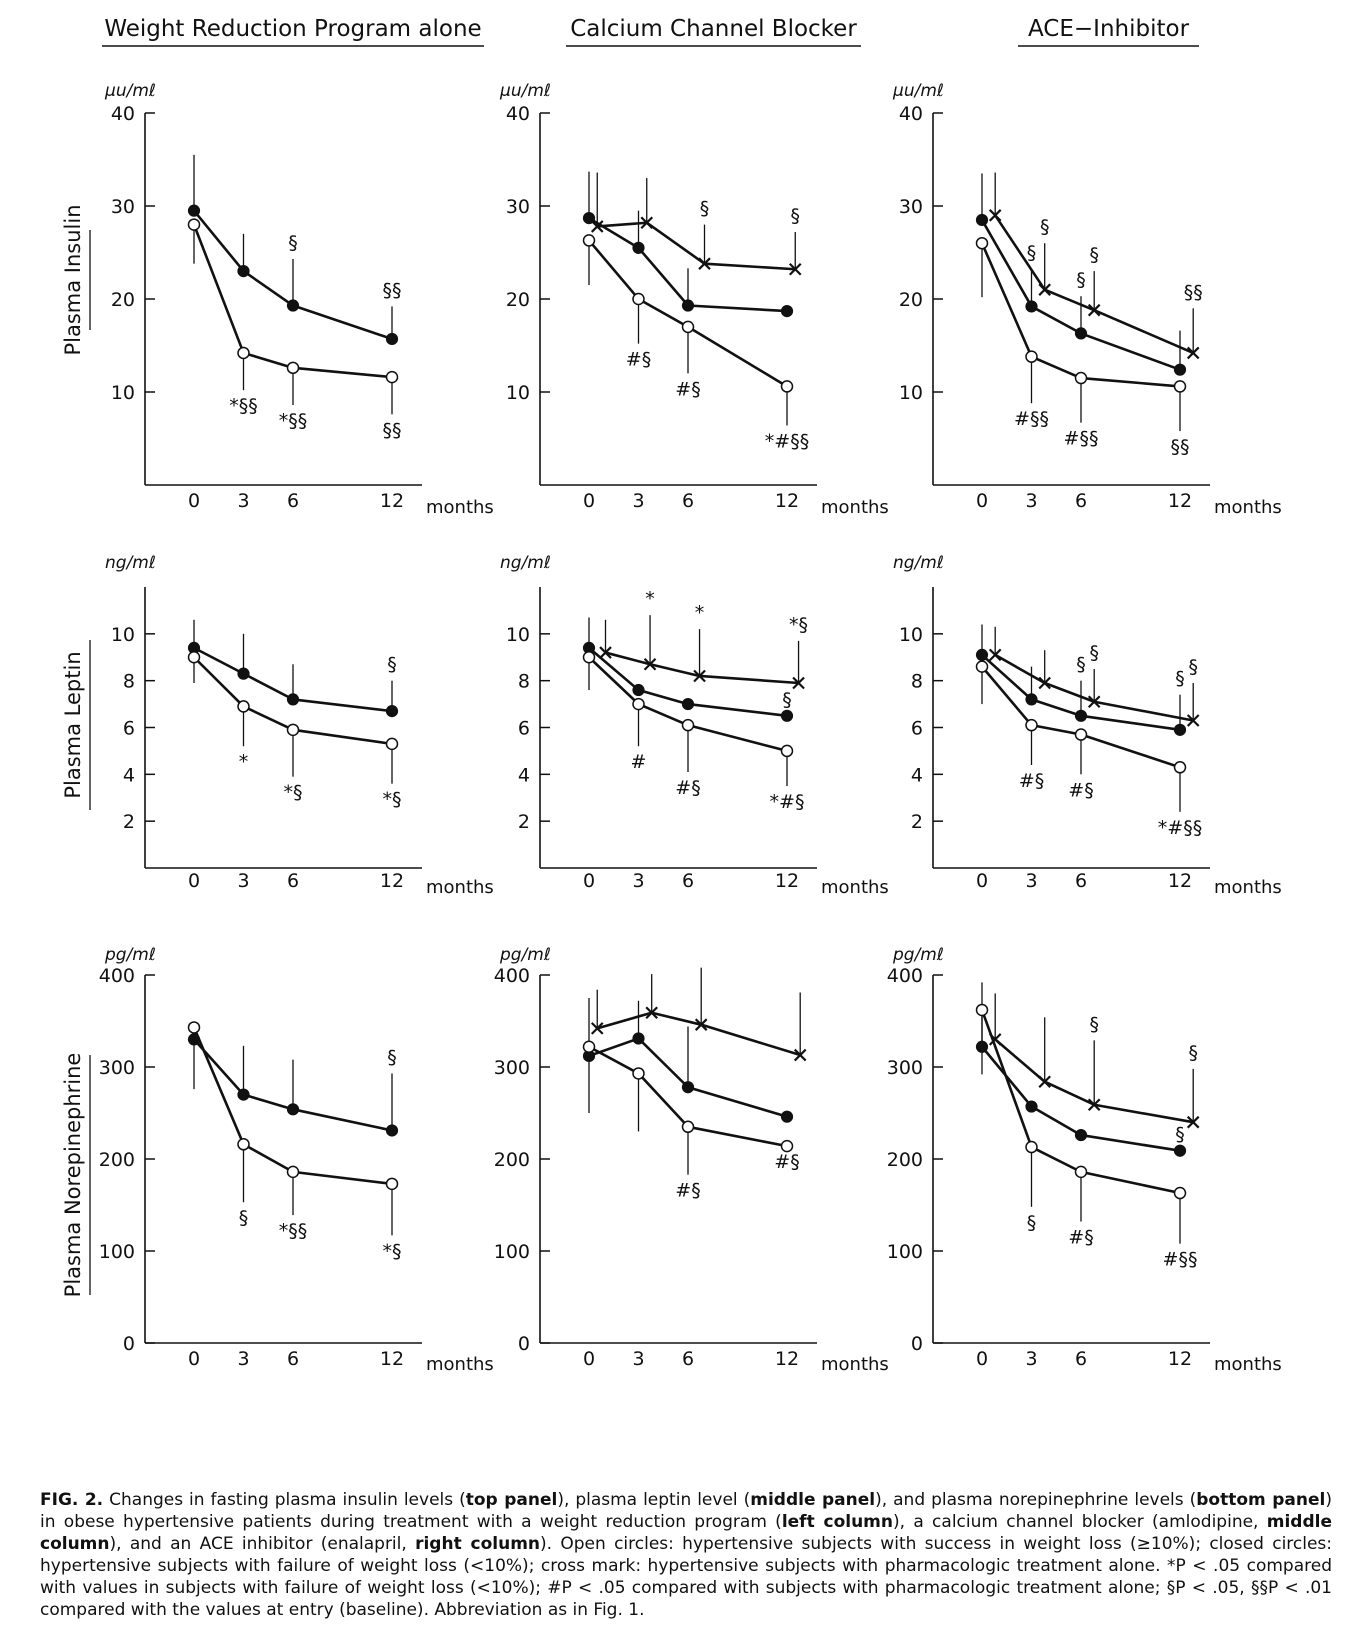 This screenshot has height=1634, width=1366. What do you see at coordinates (392, 800) in the screenshot?
I see `significance-label: *§` at bounding box center [392, 800].